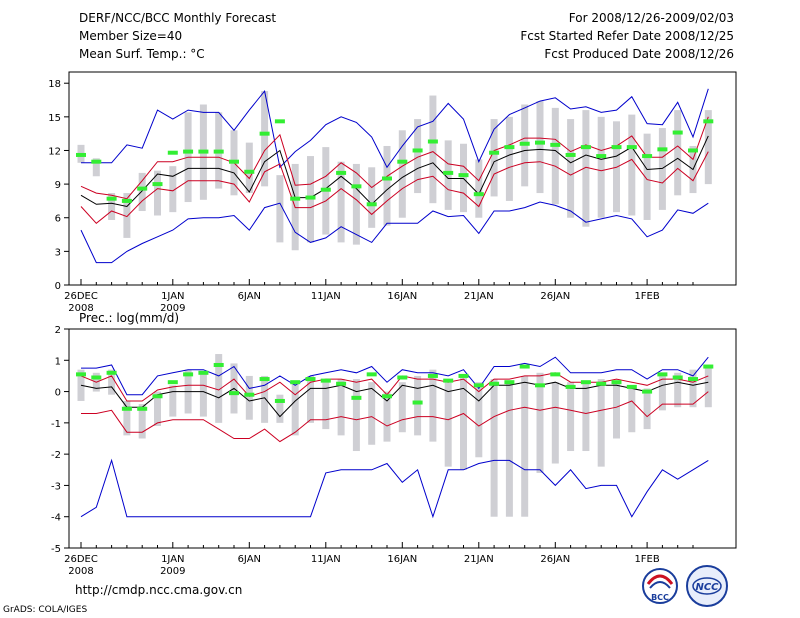 The width and height of the screenshot is (800, 618). I want to click on prec-line-min, so click(394, 488).